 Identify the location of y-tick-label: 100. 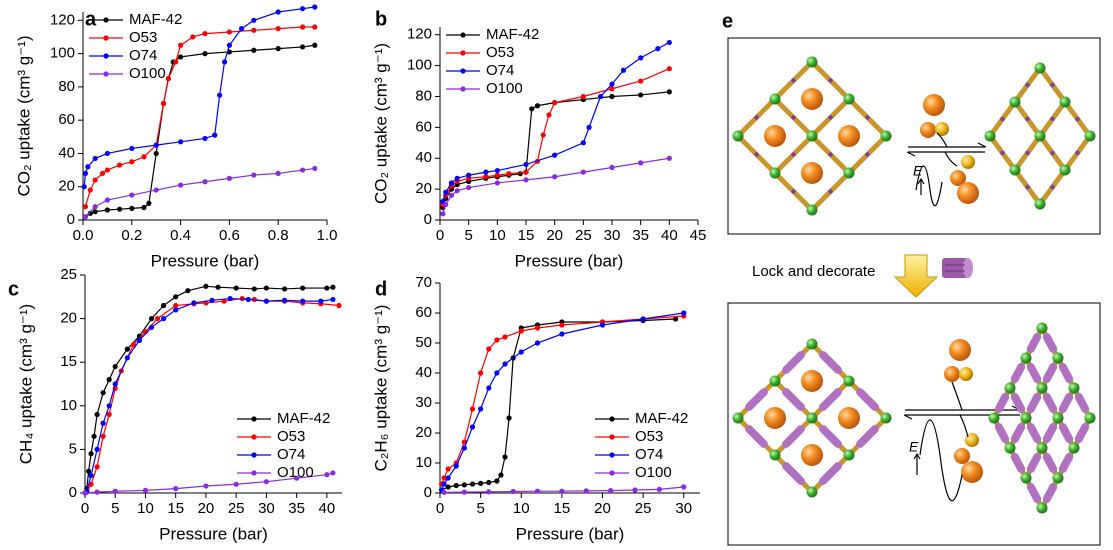
(62, 53).